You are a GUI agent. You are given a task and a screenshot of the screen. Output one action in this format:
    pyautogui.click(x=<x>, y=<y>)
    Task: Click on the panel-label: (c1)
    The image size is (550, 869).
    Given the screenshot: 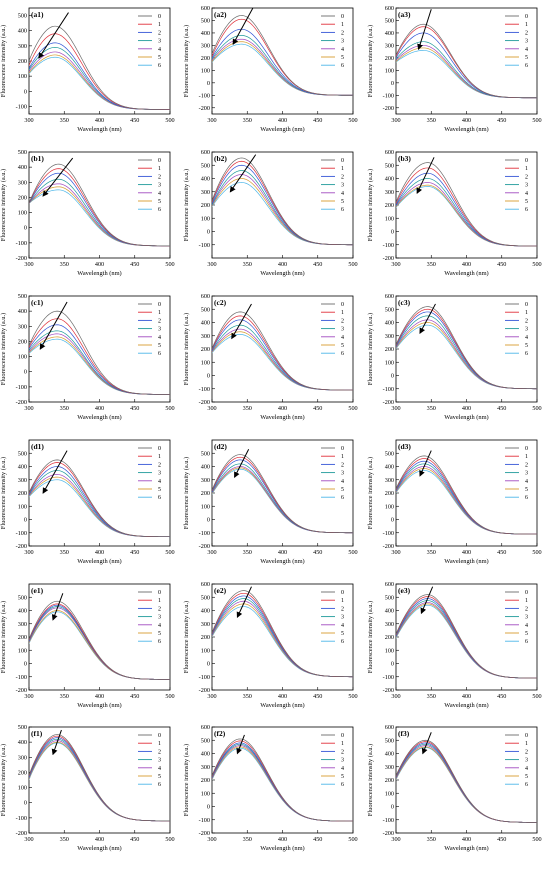 What is the action you would take?
    pyautogui.click(x=37, y=302)
    